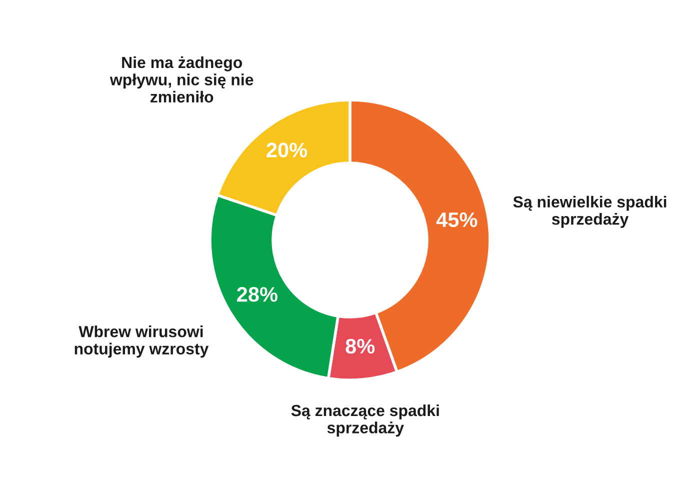 The image size is (700, 500). I want to click on slice-label: Są znaczące spadki sprzedaży, so click(365, 420).